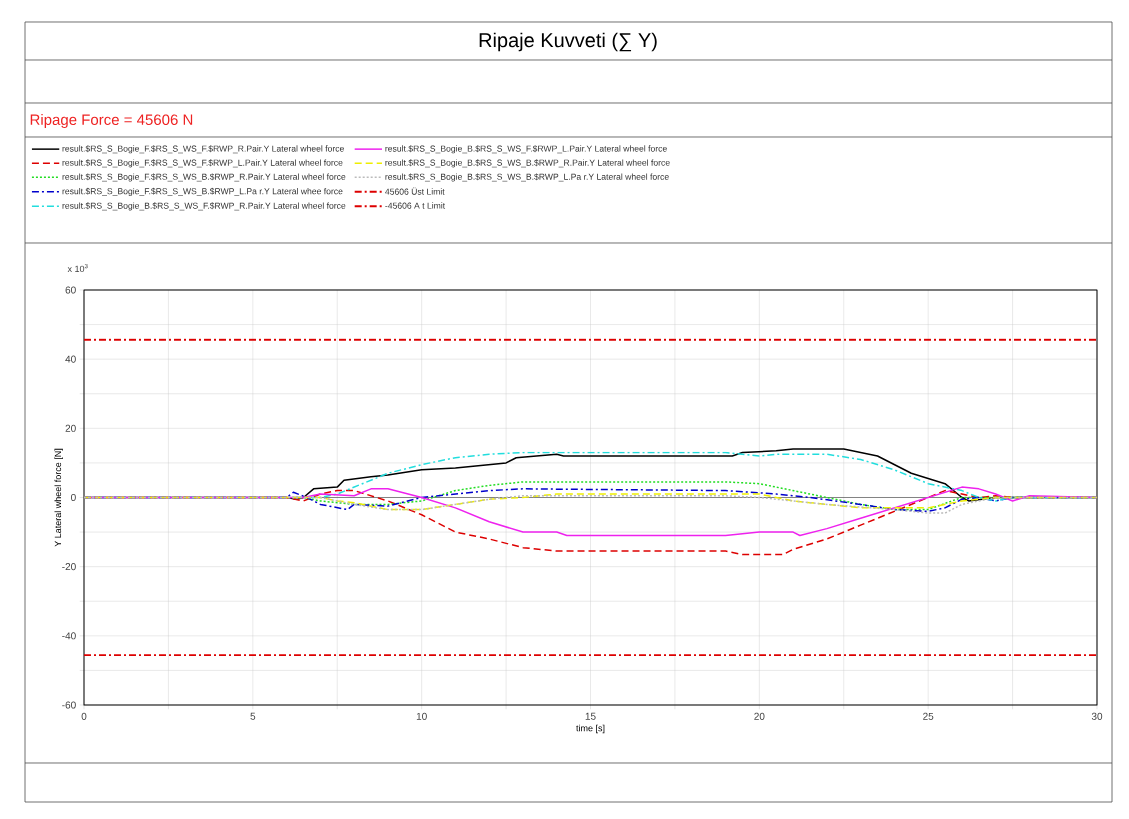 Image resolution: width=1129 pixels, height=819 pixels. What do you see at coordinates (111, 121) in the screenshot?
I see `chart-subtitle: Ripage Force = 45606 N` at bounding box center [111, 121].